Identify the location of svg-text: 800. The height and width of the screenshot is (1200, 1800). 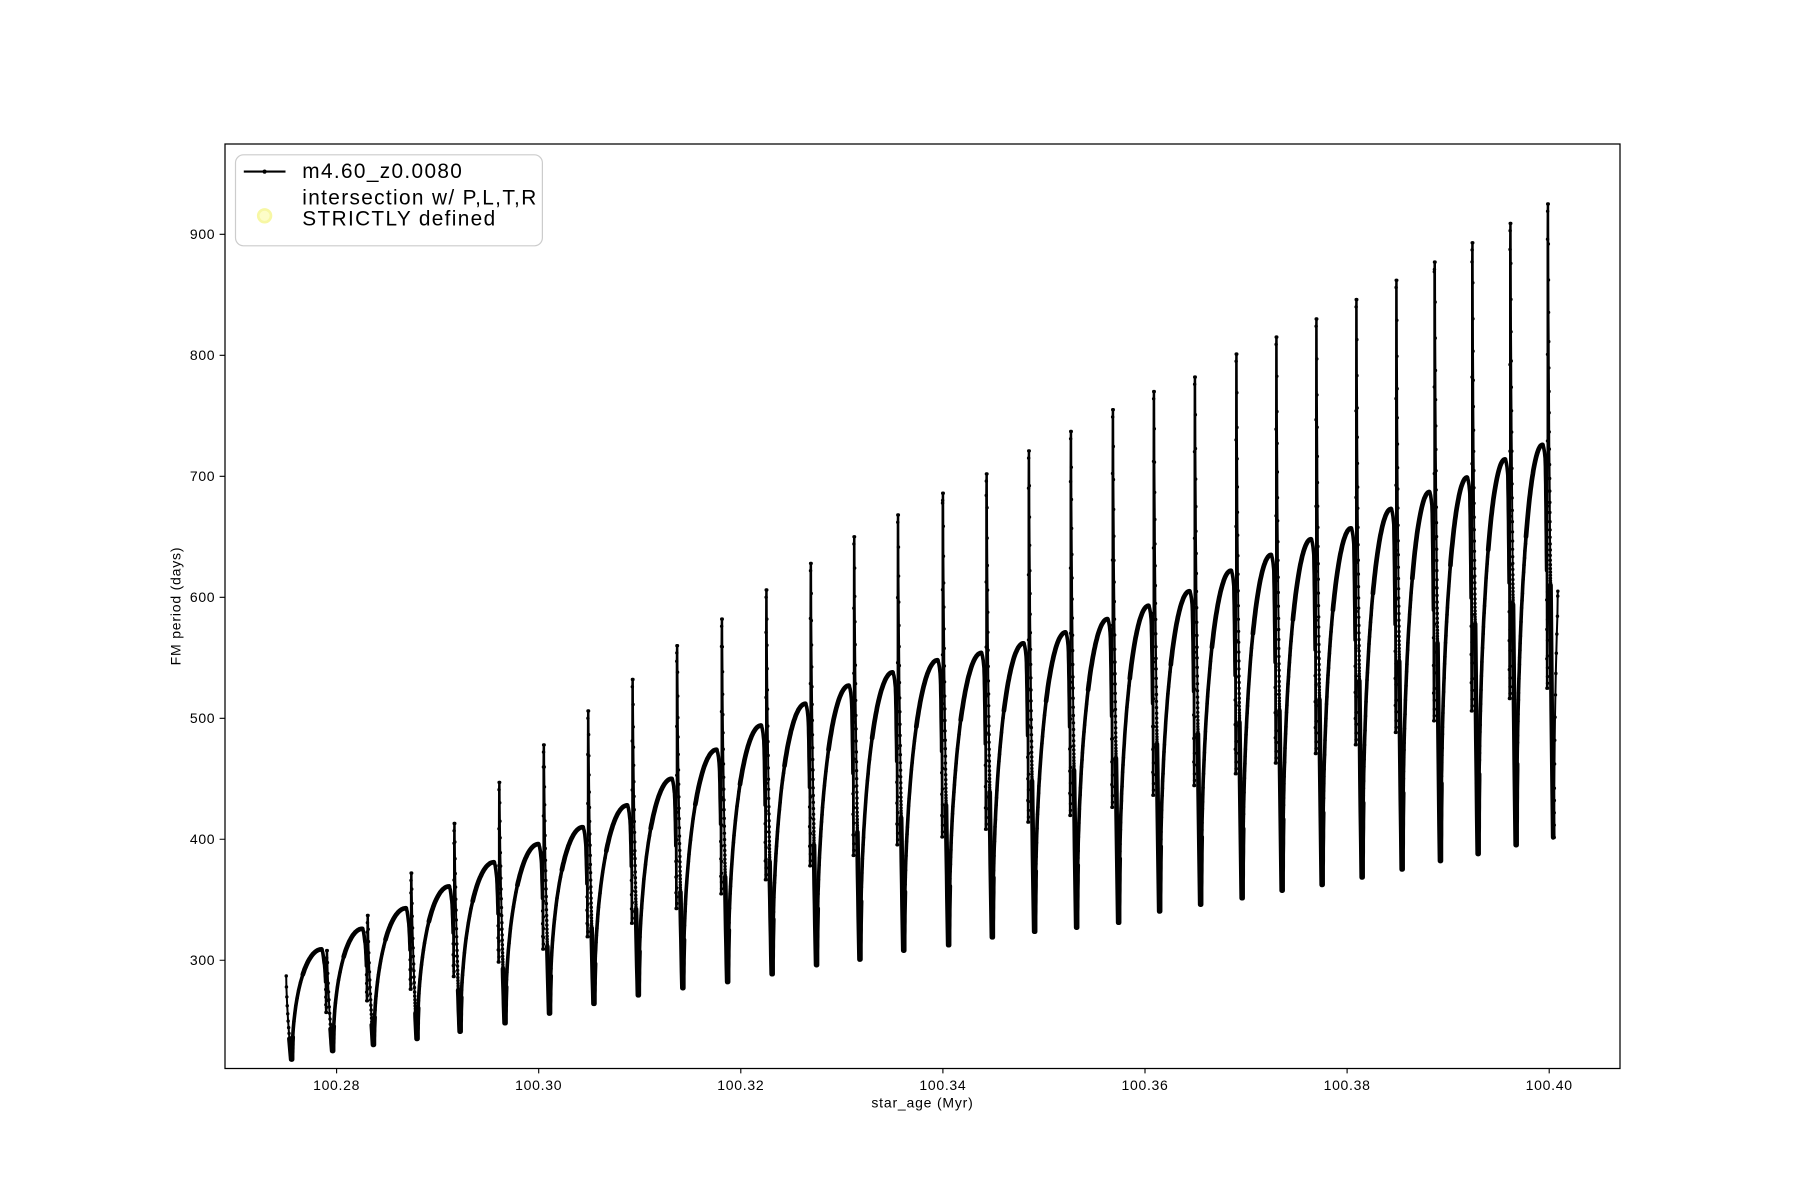
(202, 355).